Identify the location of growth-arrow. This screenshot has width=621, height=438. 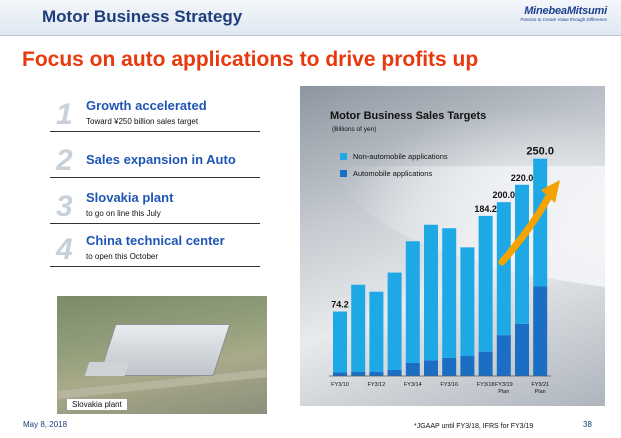
(525, 230).